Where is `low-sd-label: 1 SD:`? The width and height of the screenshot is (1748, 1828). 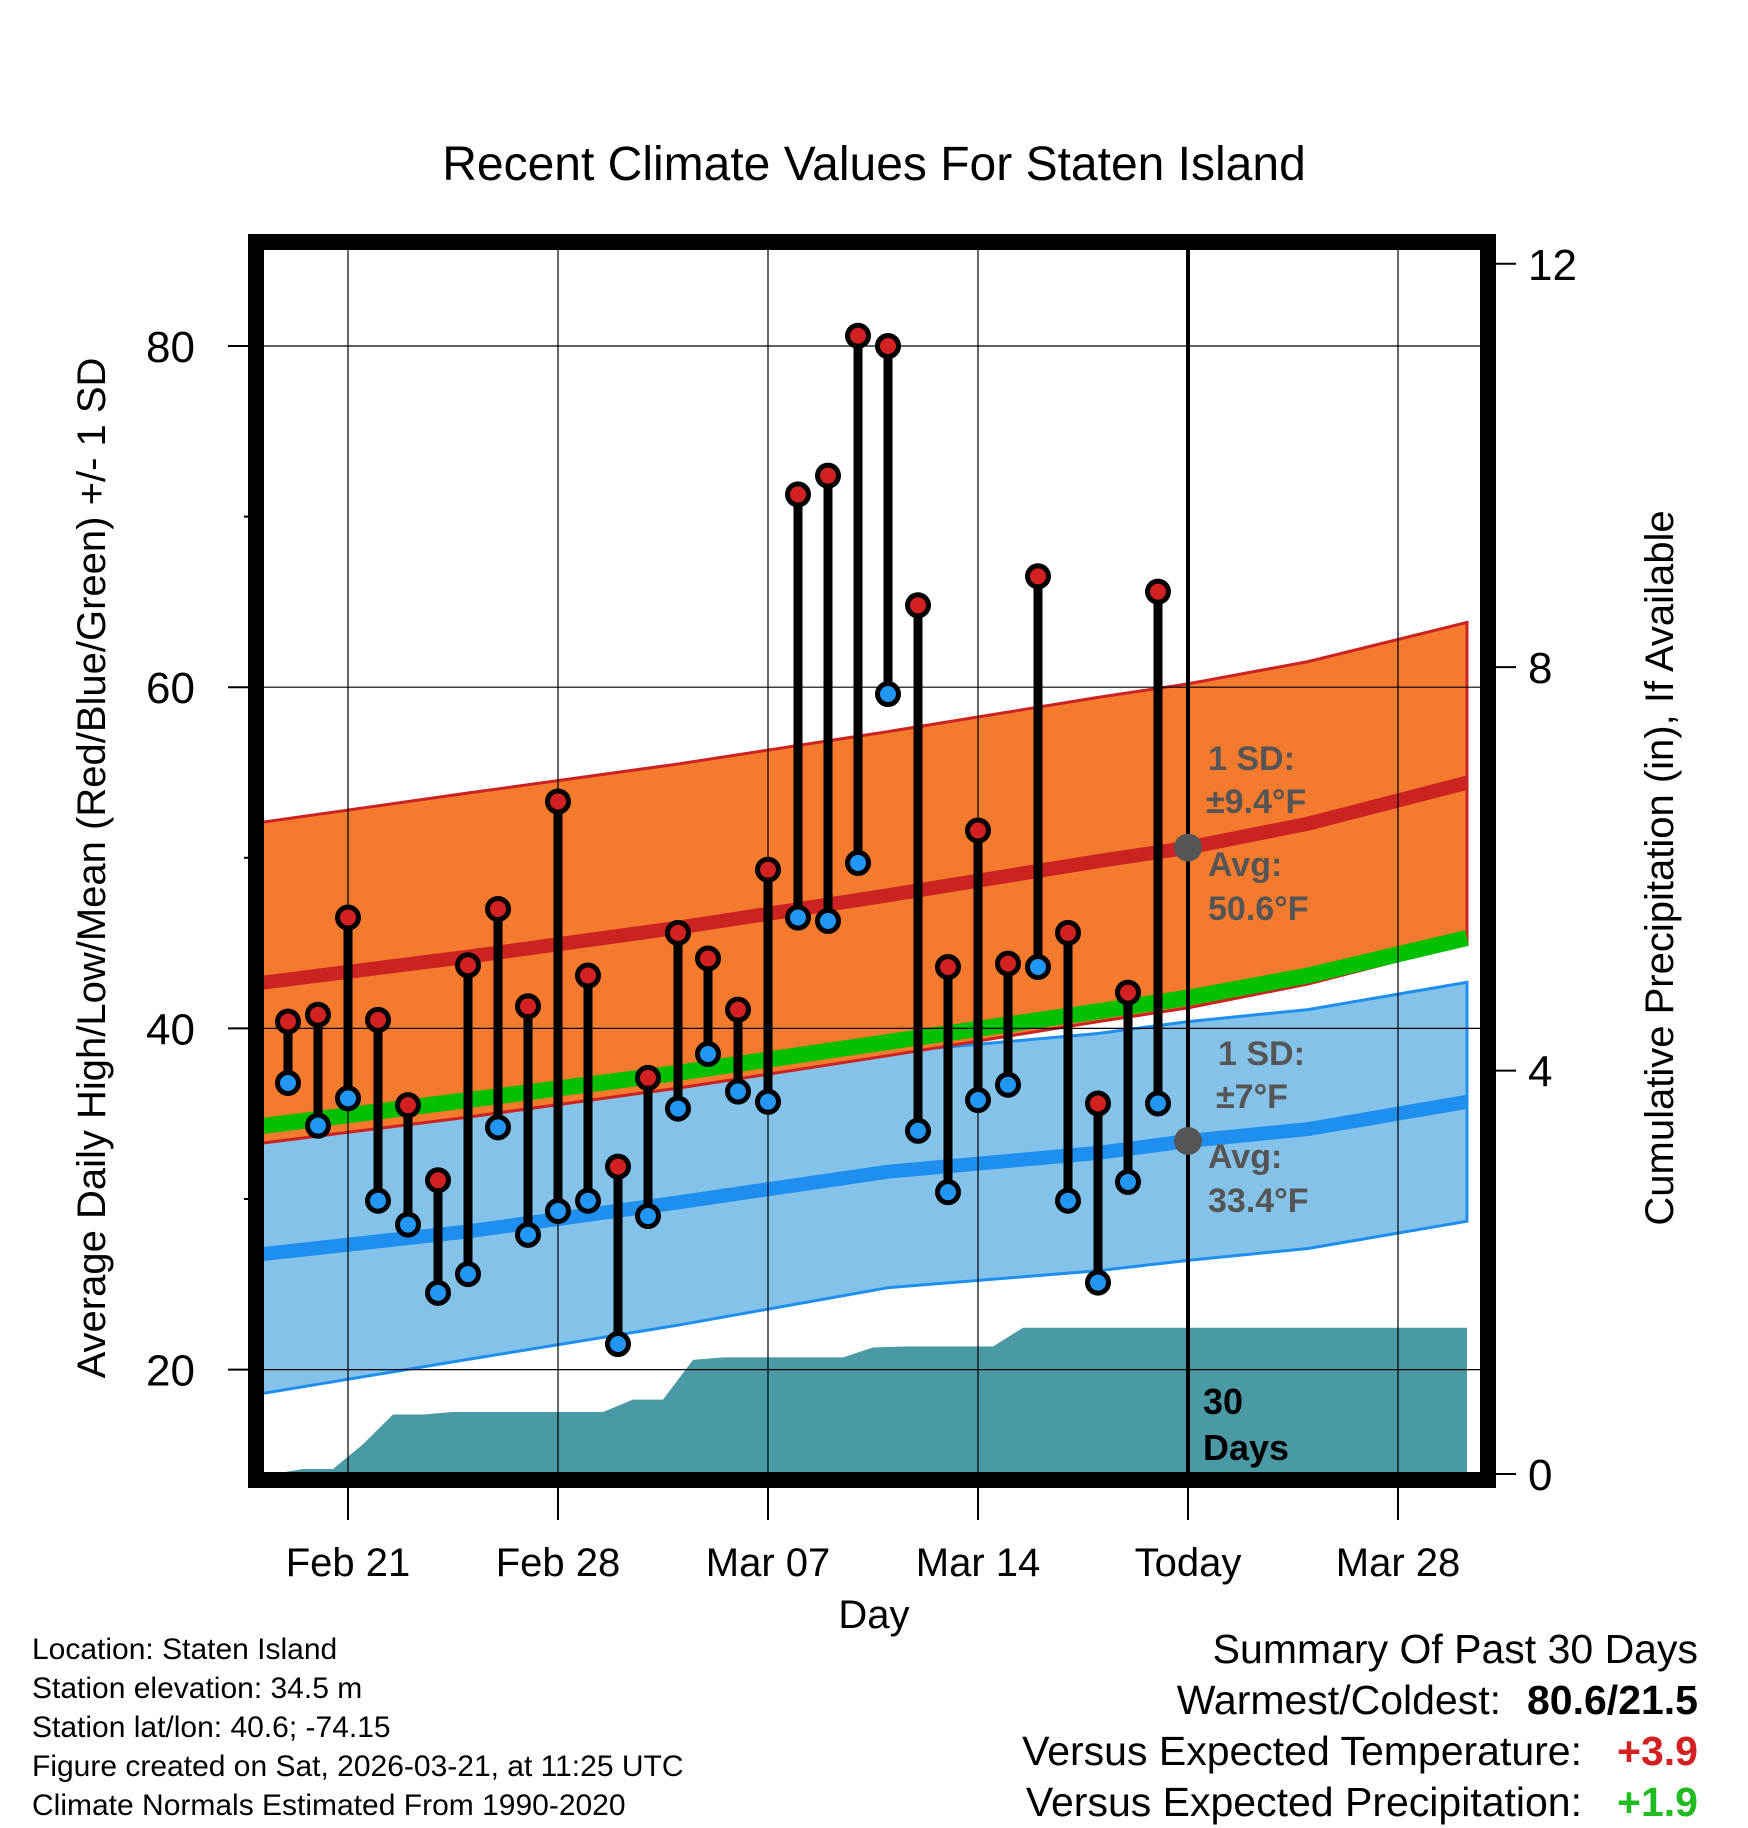 low-sd-label: 1 SD: is located at coordinates (1261, 1054).